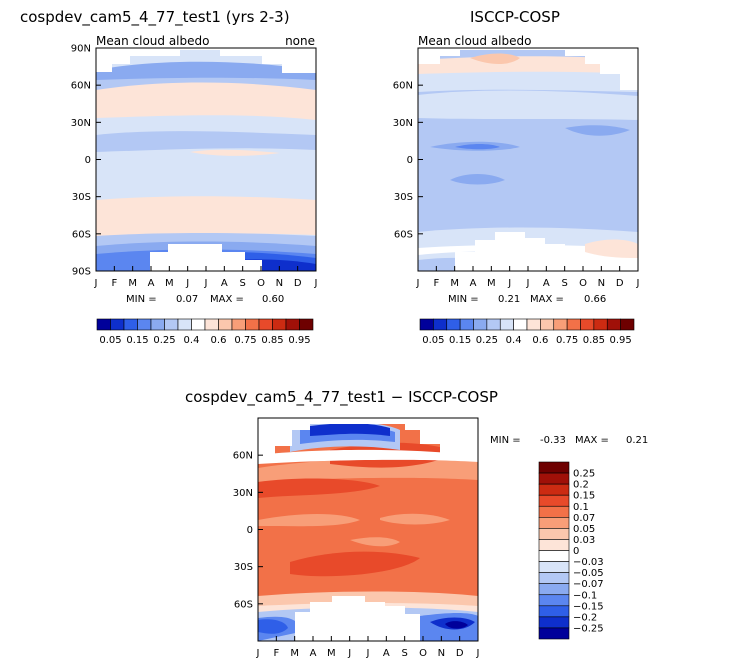 The width and height of the screenshot is (733, 668). I want to click on panel-title: ISCCP-COSP, so click(515, 17).